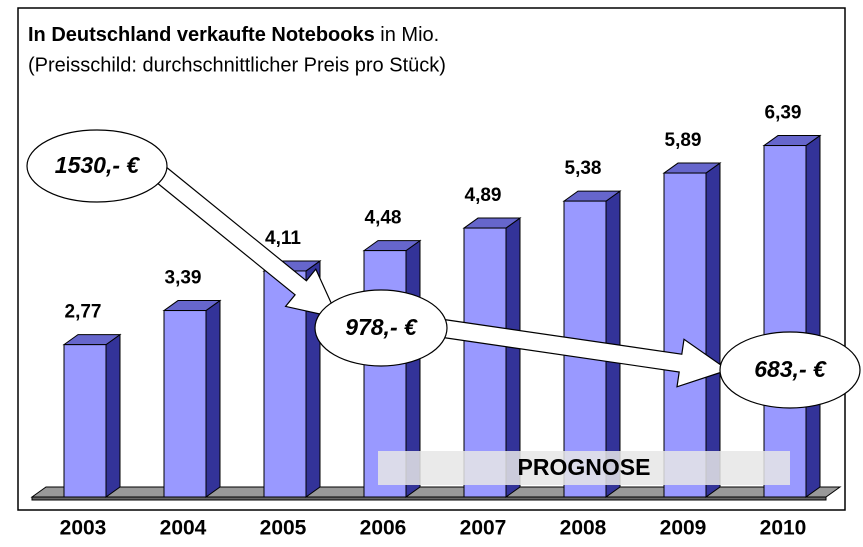 The height and width of the screenshot is (547, 863). What do you see at coordinates (783, 528) in the screenshot?
I see `x-tick-label: 2010` at bounding box center [783, 528].